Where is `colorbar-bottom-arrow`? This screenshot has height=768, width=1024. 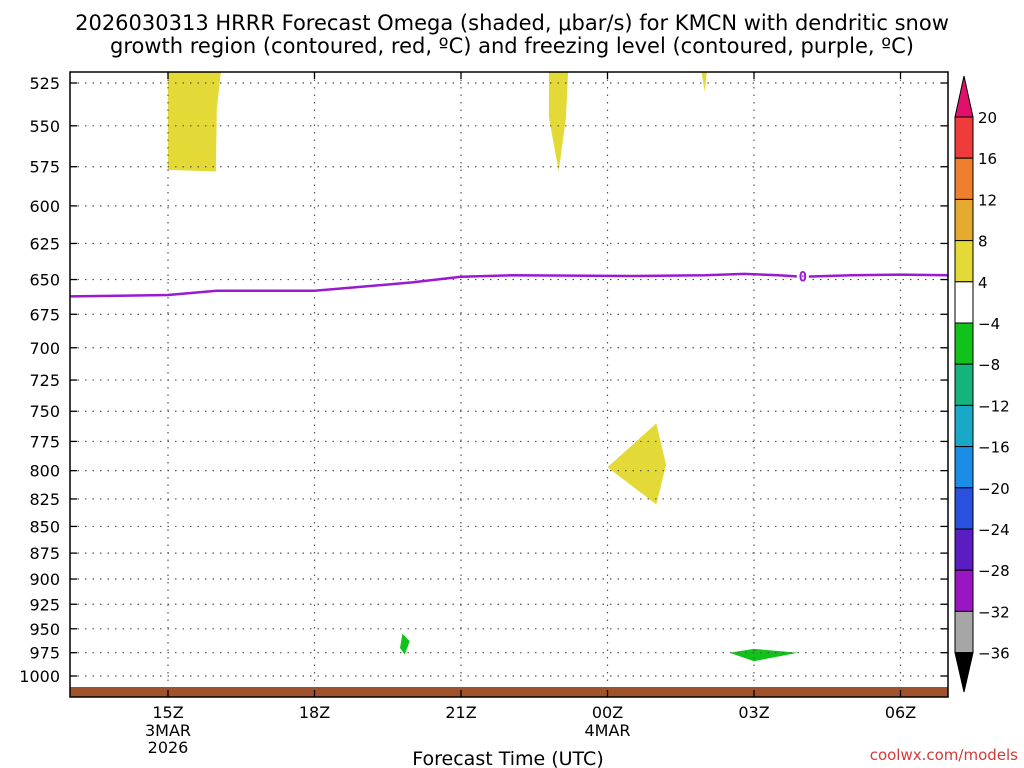
colorbar-bottom-arrow is located at coordinates (964, 672).